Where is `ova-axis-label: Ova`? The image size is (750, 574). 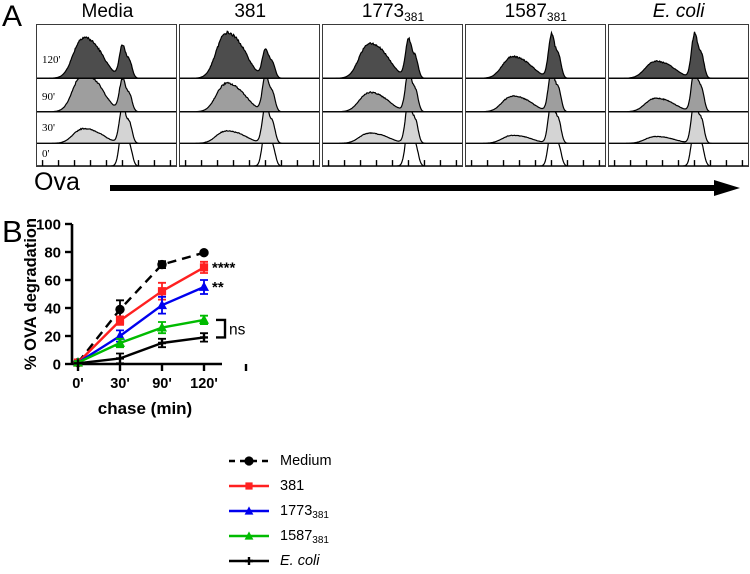 ova-axis-label: Ova is located at coordinates (57, 182).